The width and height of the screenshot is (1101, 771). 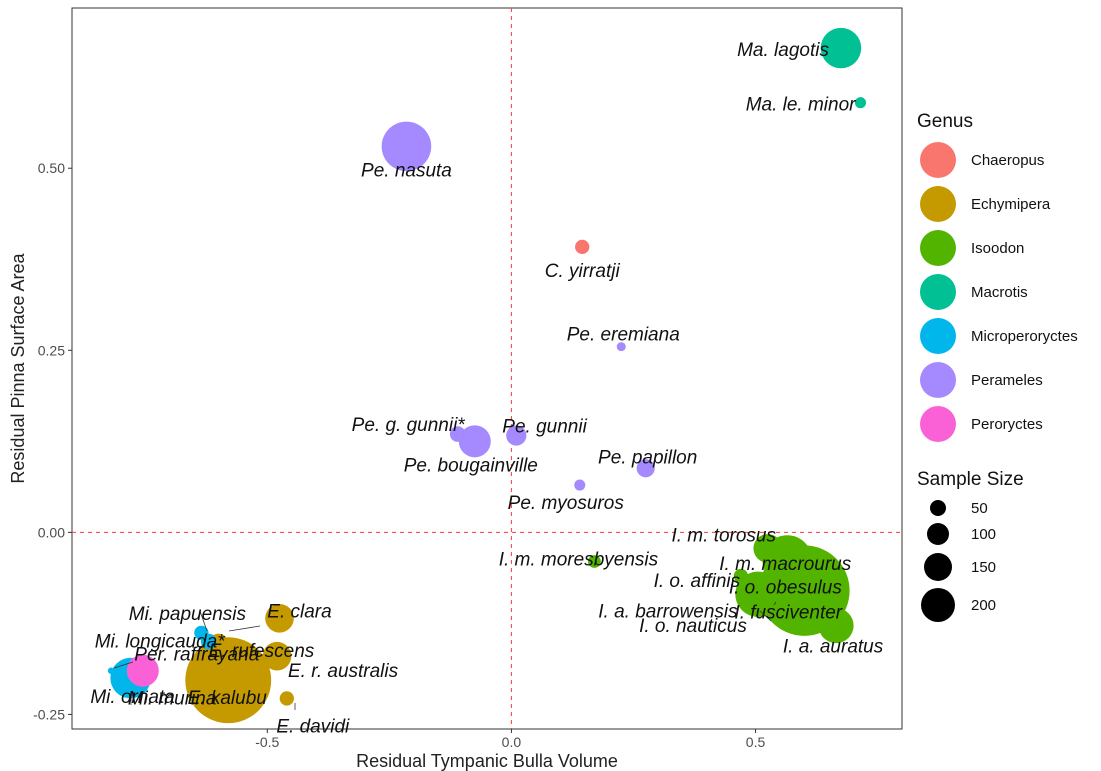 What do you see at coordinates (18, 367) in the screenshot?
I see `y-axis-title: Residual Pinna Surface Area` at bounding box center [18, 367].